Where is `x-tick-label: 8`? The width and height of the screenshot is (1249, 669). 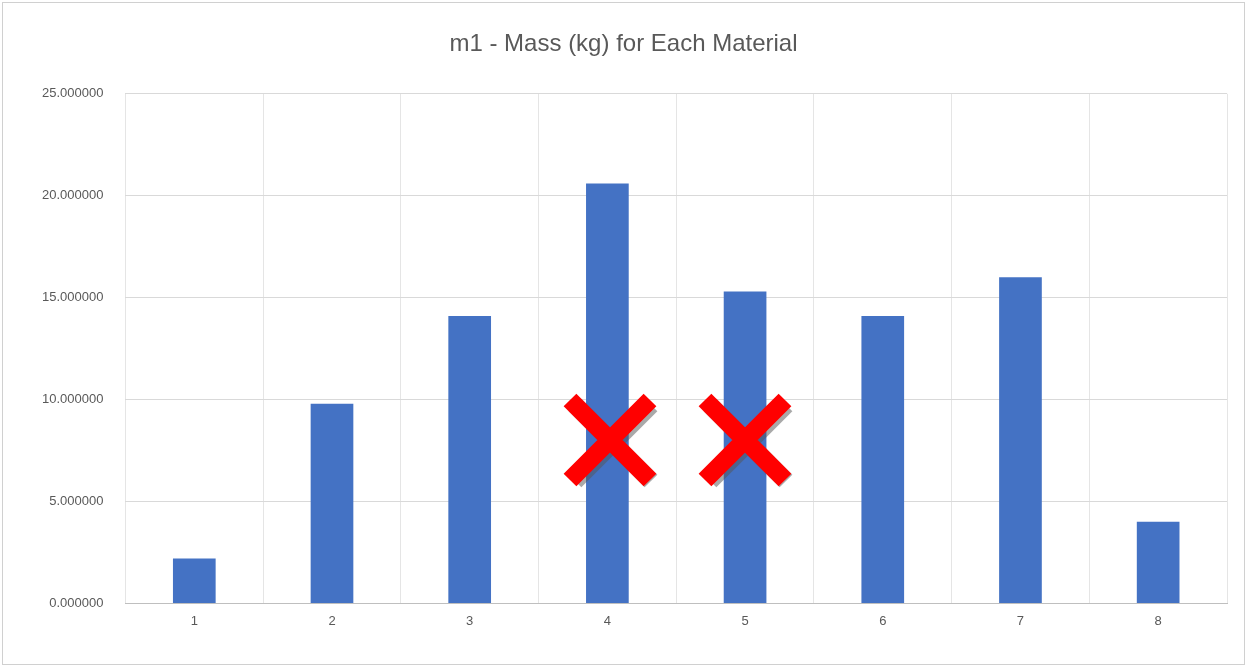 x-tick-label: 8 is located at coordinates (1158, 620).